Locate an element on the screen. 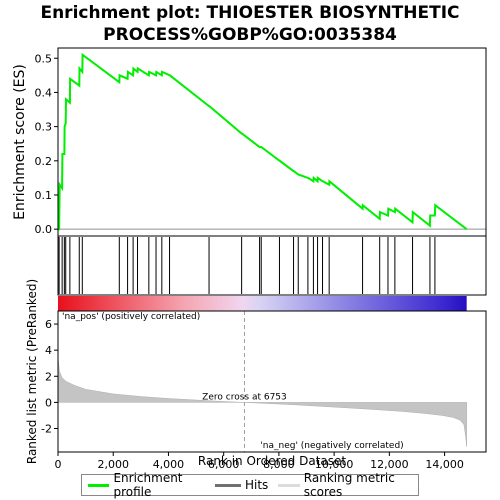  zero-cross-label: Zero cross at 6753 is located at coordinates (244, 398).